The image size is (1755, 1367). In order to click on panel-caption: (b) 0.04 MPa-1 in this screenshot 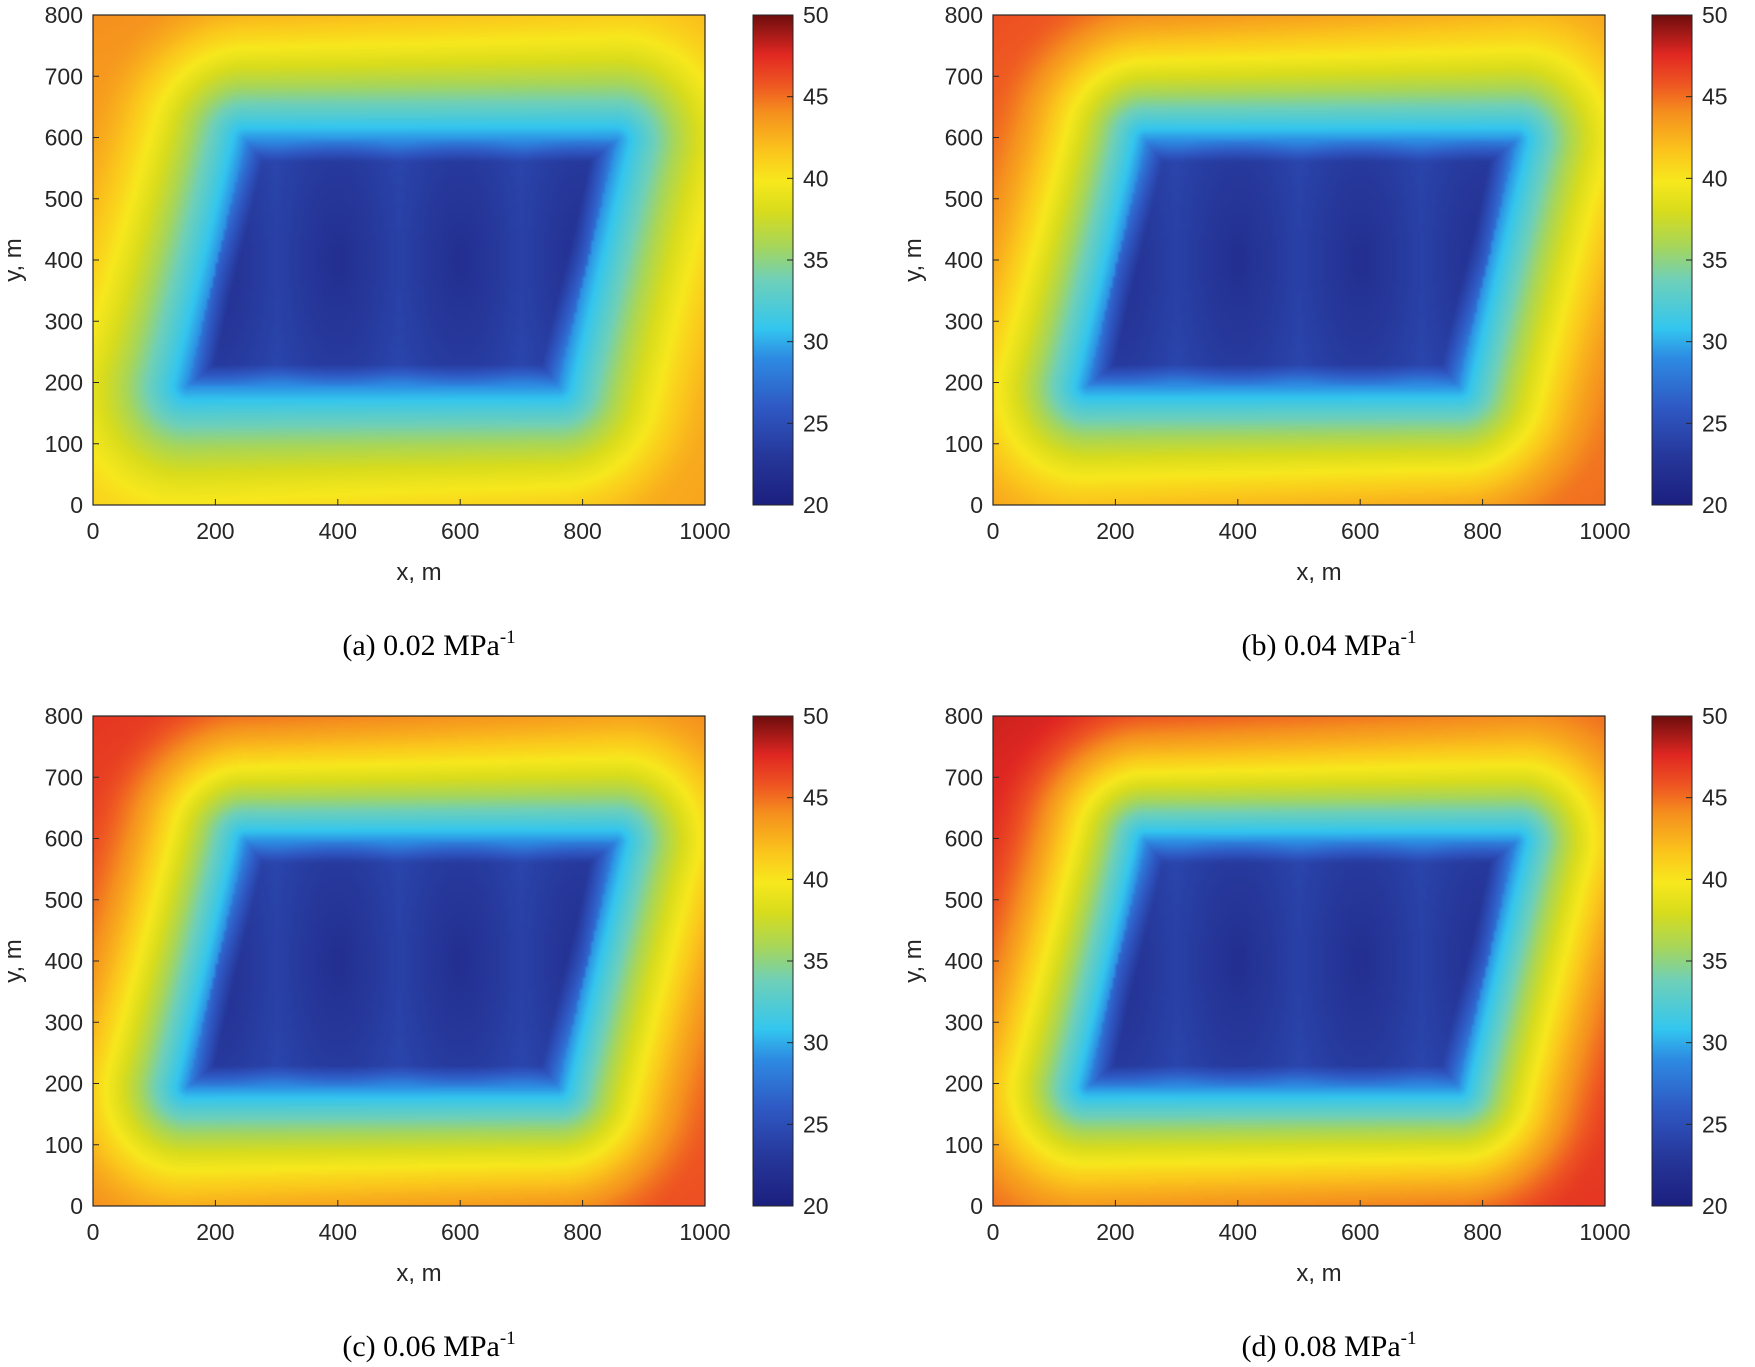, I will do `click(1329, 644)`.